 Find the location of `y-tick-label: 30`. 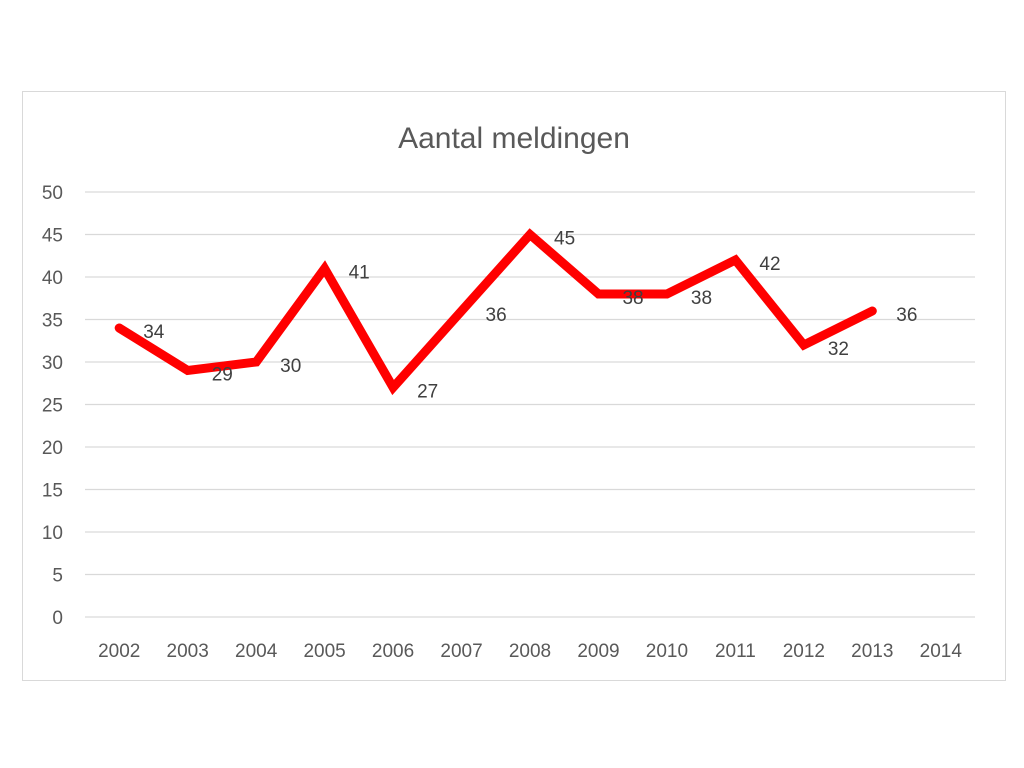

y-tick-label: 30 is located at coordinates (52, 363).